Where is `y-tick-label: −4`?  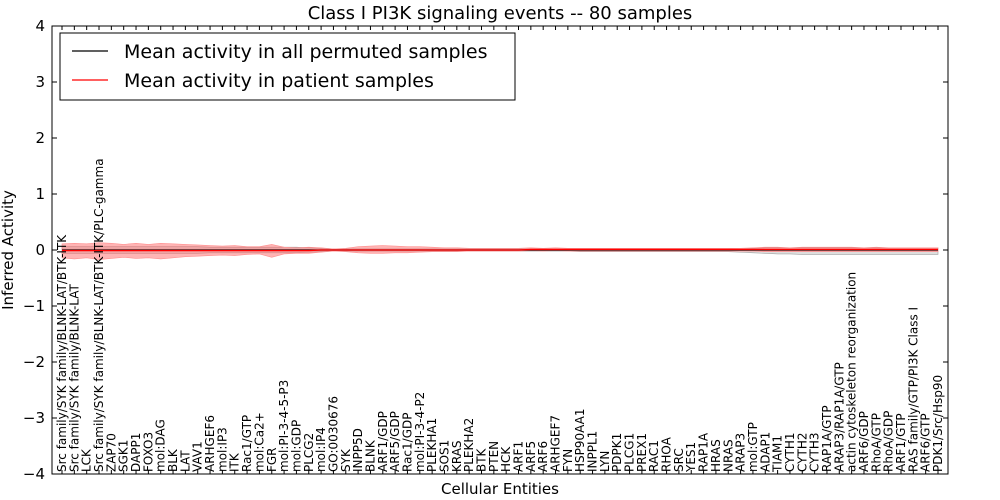 y-tick-label: −4 is located at coordinates (34, 474).